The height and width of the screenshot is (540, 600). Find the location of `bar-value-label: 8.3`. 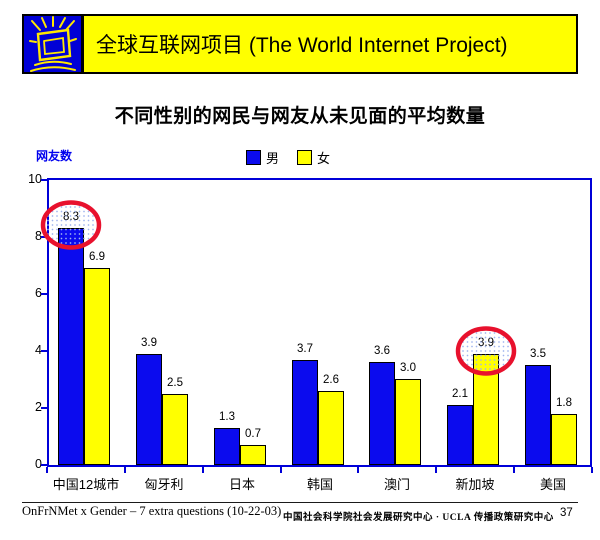

bar-value-label: 8.3 is located at coordinates (71, 217).